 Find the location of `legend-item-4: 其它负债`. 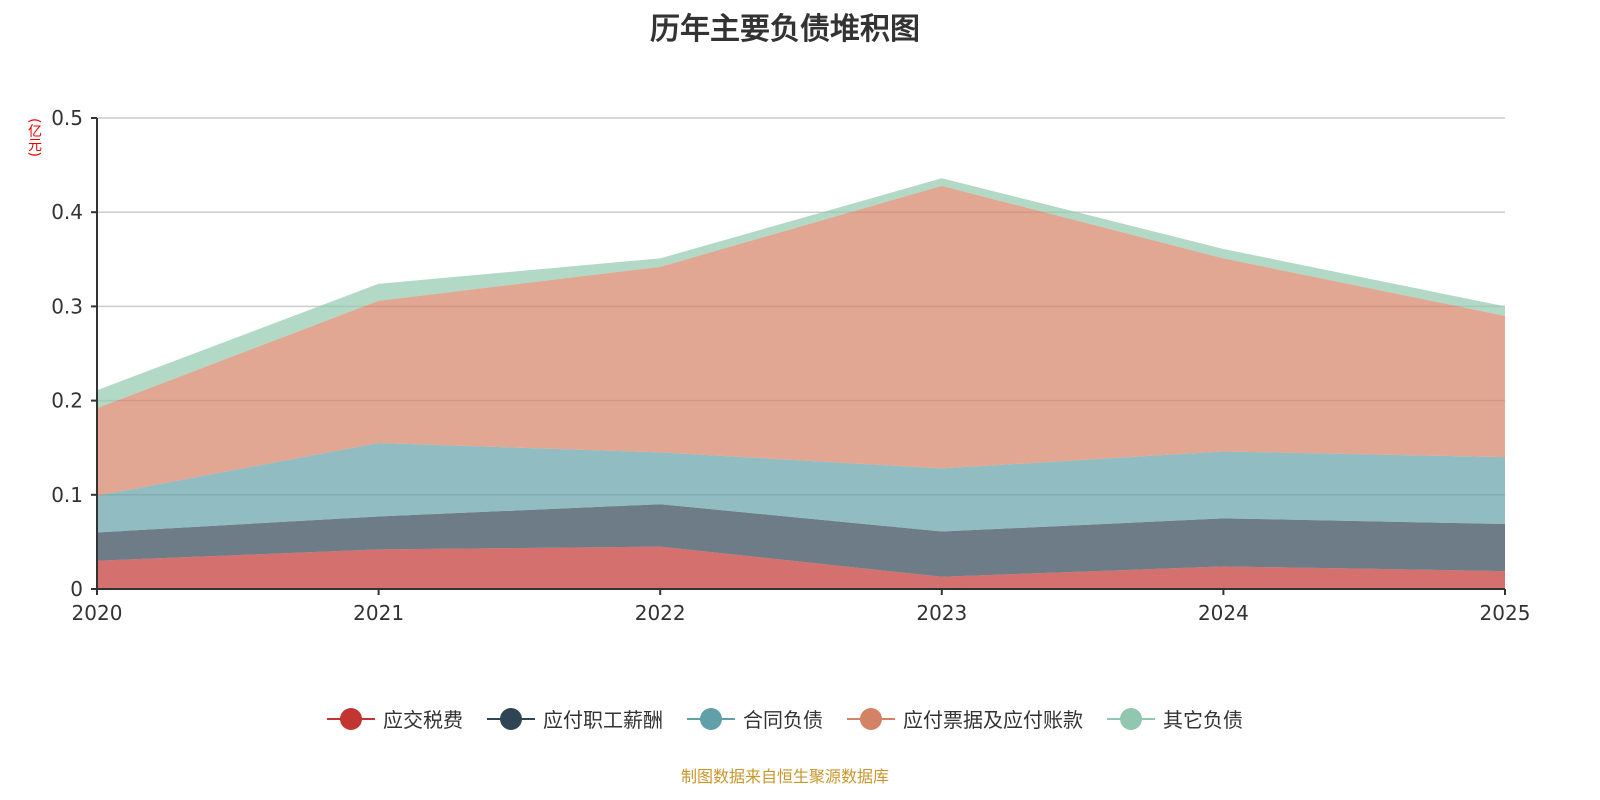

legend-item-4: 其它负债 is located at coordinates (1175, 718).